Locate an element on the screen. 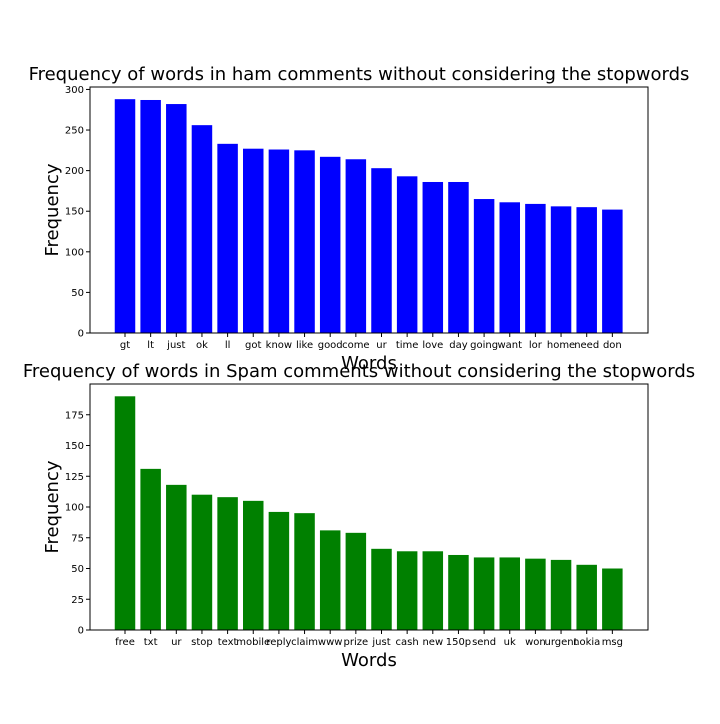 The width and height of the screenshot is (720, 724). x-tick-label: new is located at coordinates (432, 642).